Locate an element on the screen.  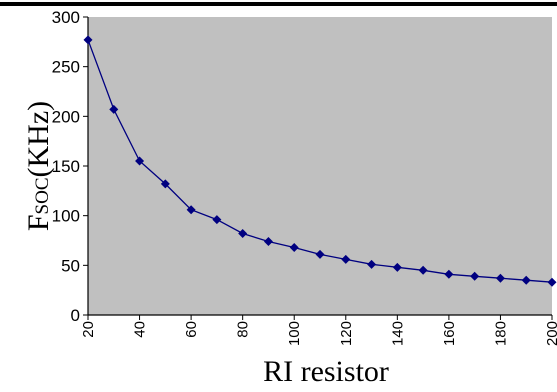
x-tick-label: 40 is located at coordinates (140, 329).